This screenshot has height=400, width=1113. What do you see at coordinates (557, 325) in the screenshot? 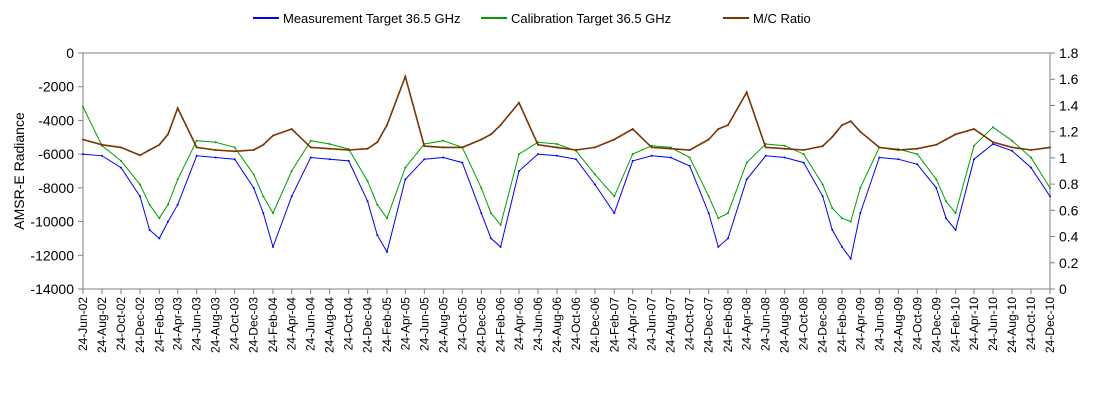
I see `x-tick-label: 24-Aug-06` at bounding box center [557, 325].